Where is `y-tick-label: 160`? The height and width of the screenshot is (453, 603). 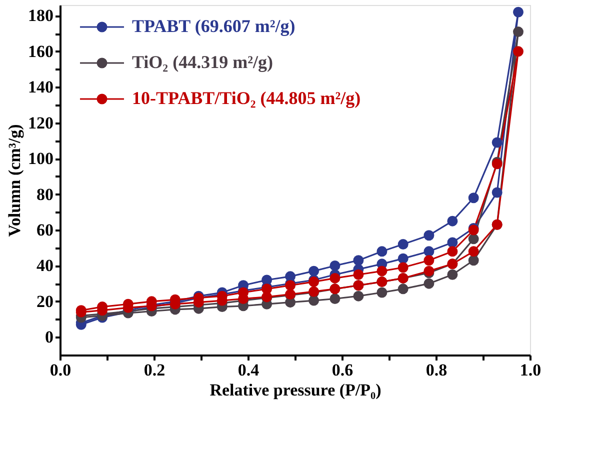 y-tick-label: 160 is located at coordinates (41, 51).